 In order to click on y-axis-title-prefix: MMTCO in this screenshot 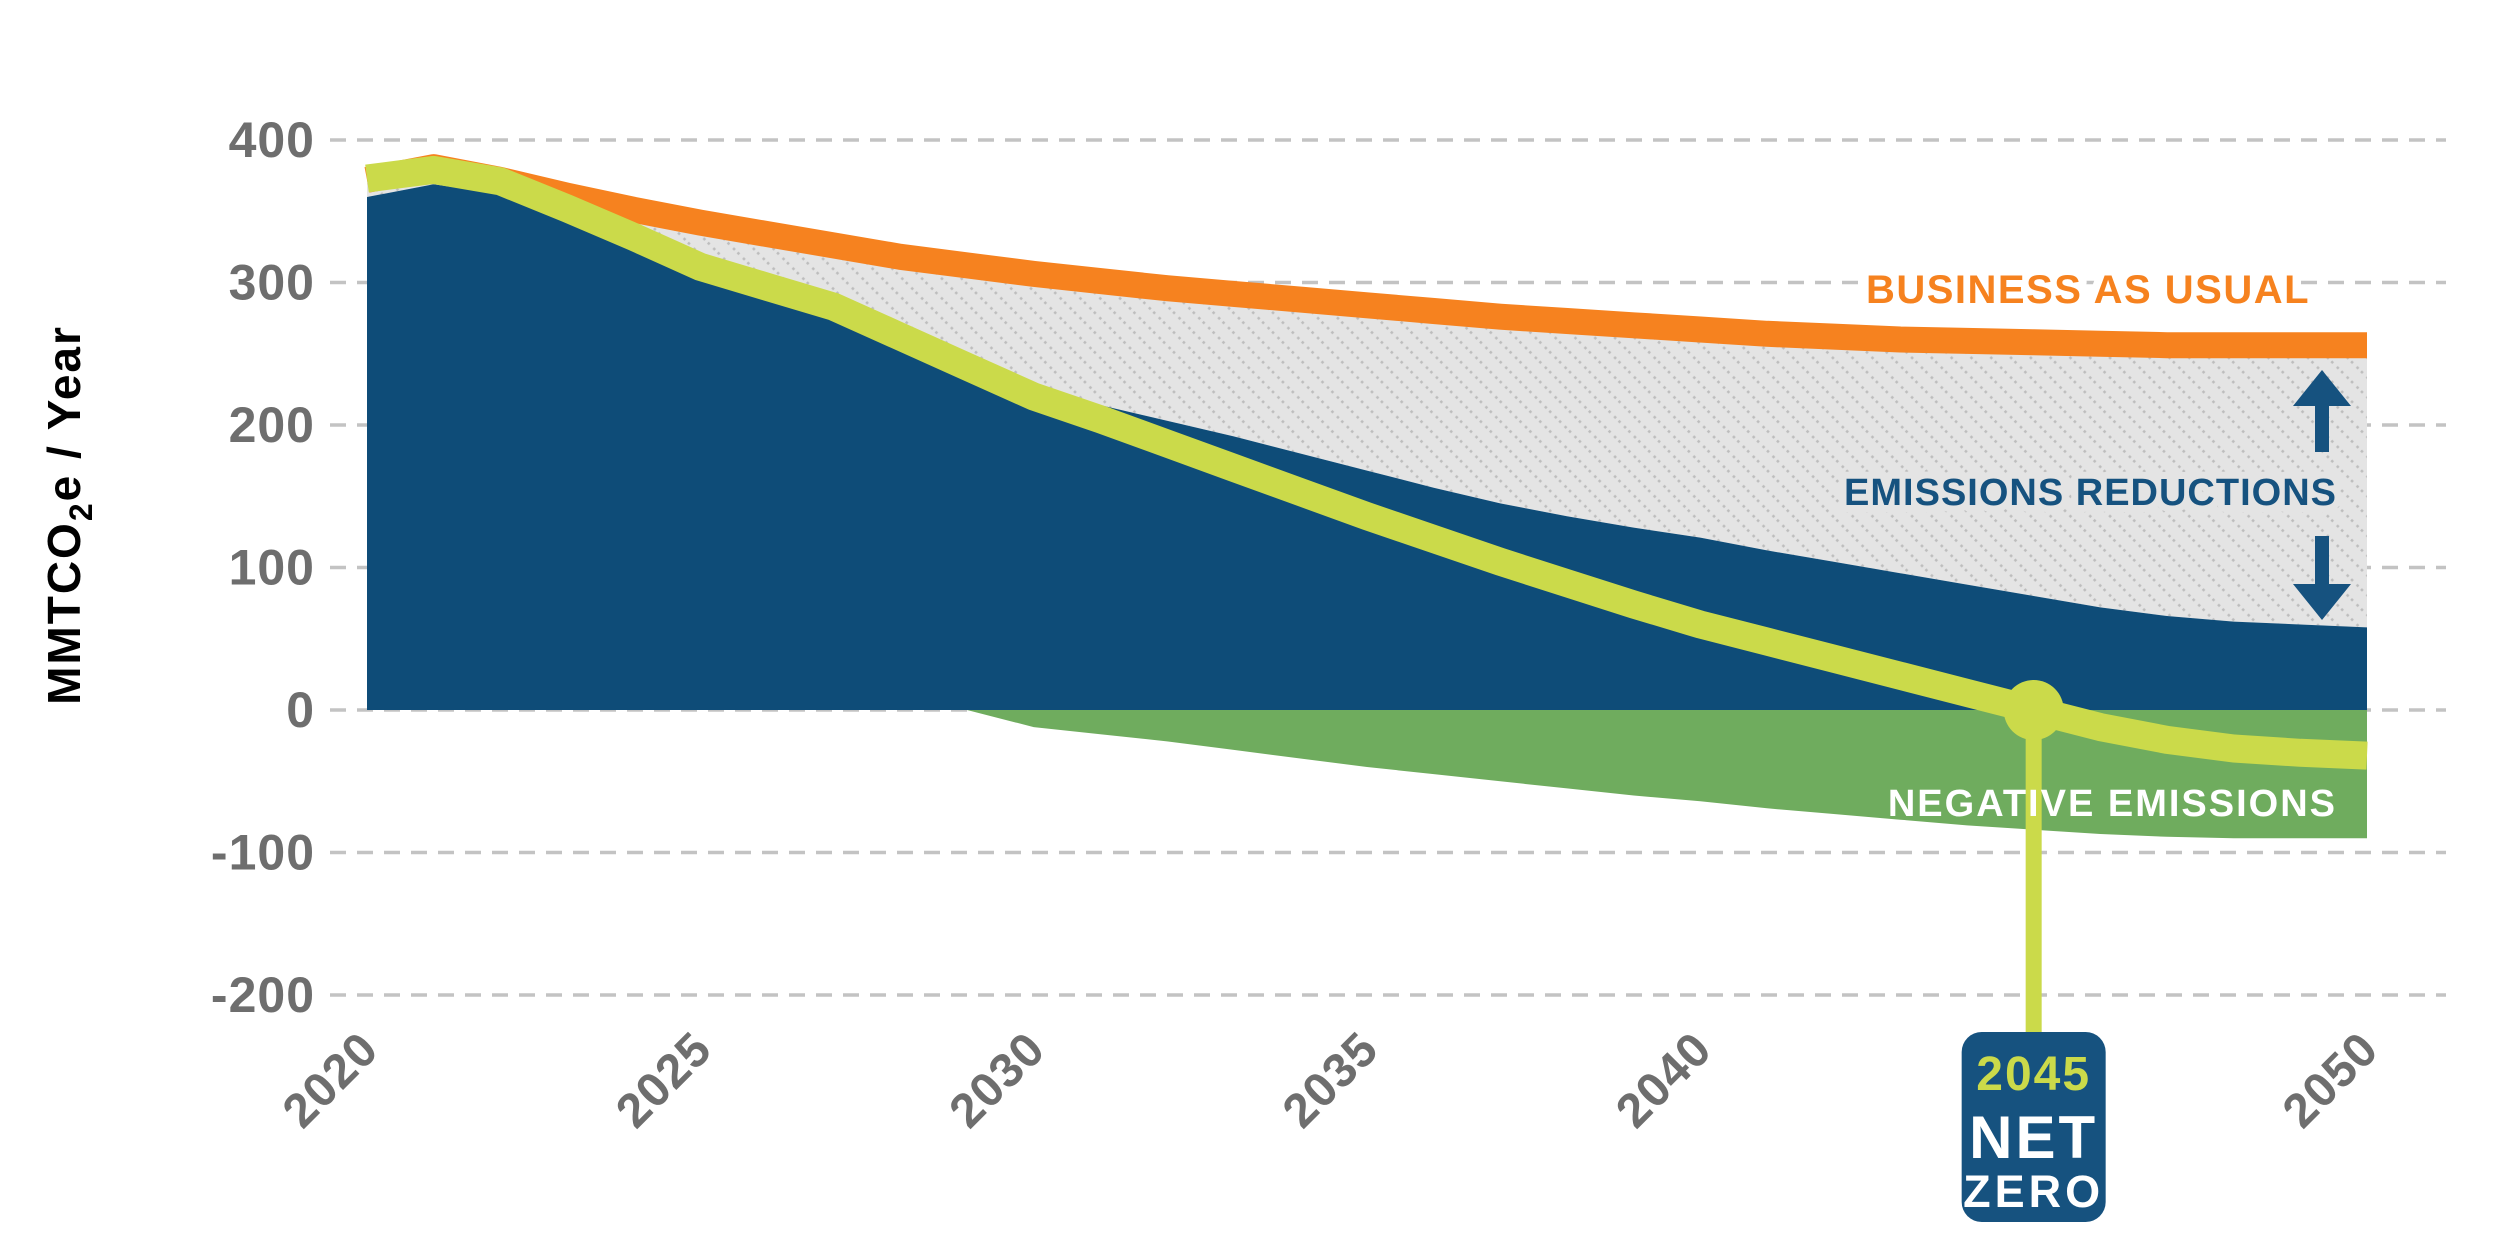, I will do `click(64, 613)`.